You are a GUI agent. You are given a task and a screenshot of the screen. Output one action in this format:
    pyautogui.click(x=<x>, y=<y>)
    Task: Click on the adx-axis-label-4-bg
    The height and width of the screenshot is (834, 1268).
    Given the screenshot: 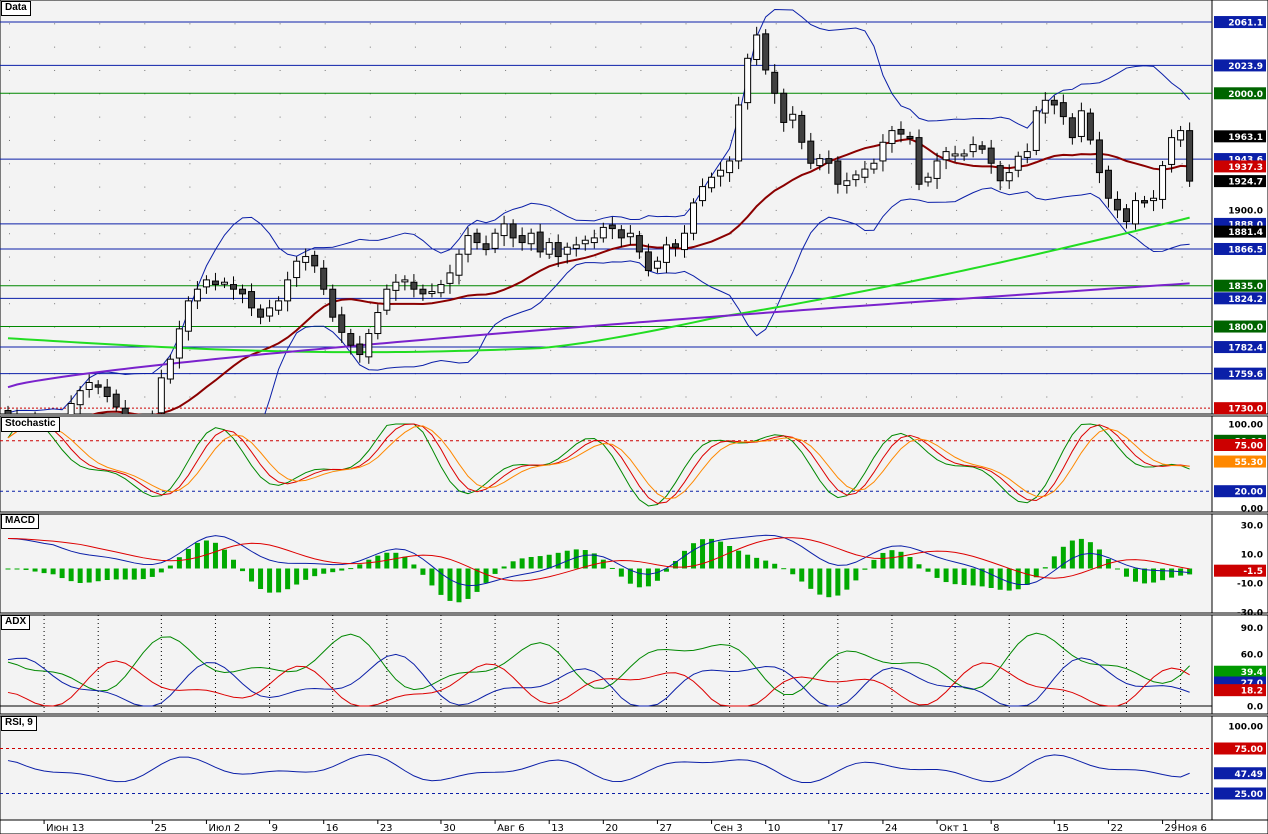 What is the action you would take?
    pyautogui.click(x=1240, y=690)
    